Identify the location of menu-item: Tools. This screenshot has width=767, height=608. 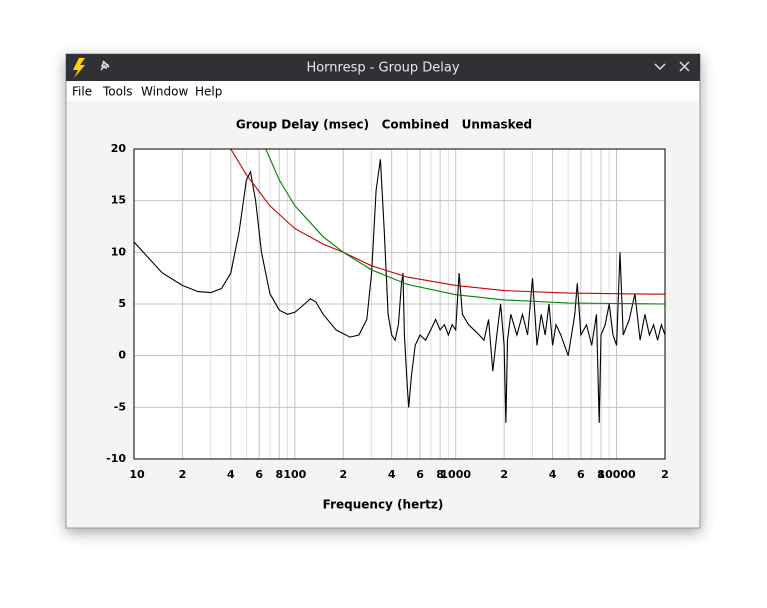
(117, 92).